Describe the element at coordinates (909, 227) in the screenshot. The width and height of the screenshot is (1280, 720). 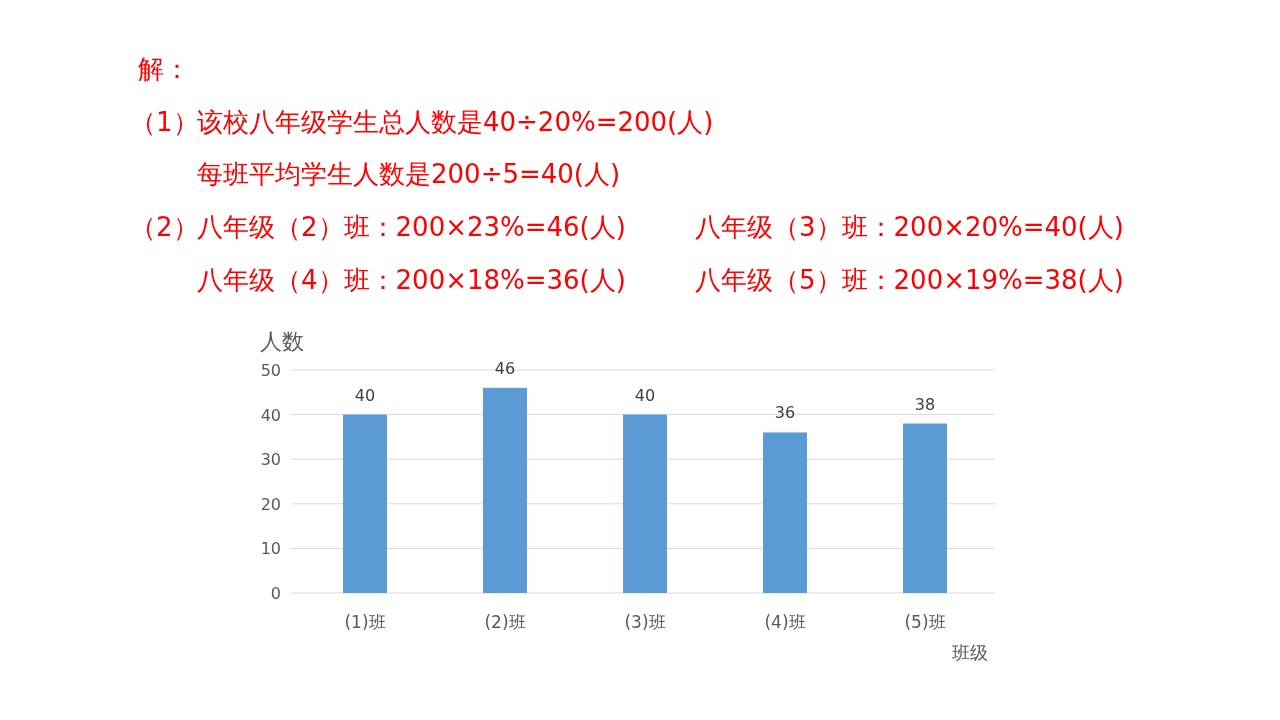
I see `text: 八年级（3）班：200×20%=40(人)` at that location.